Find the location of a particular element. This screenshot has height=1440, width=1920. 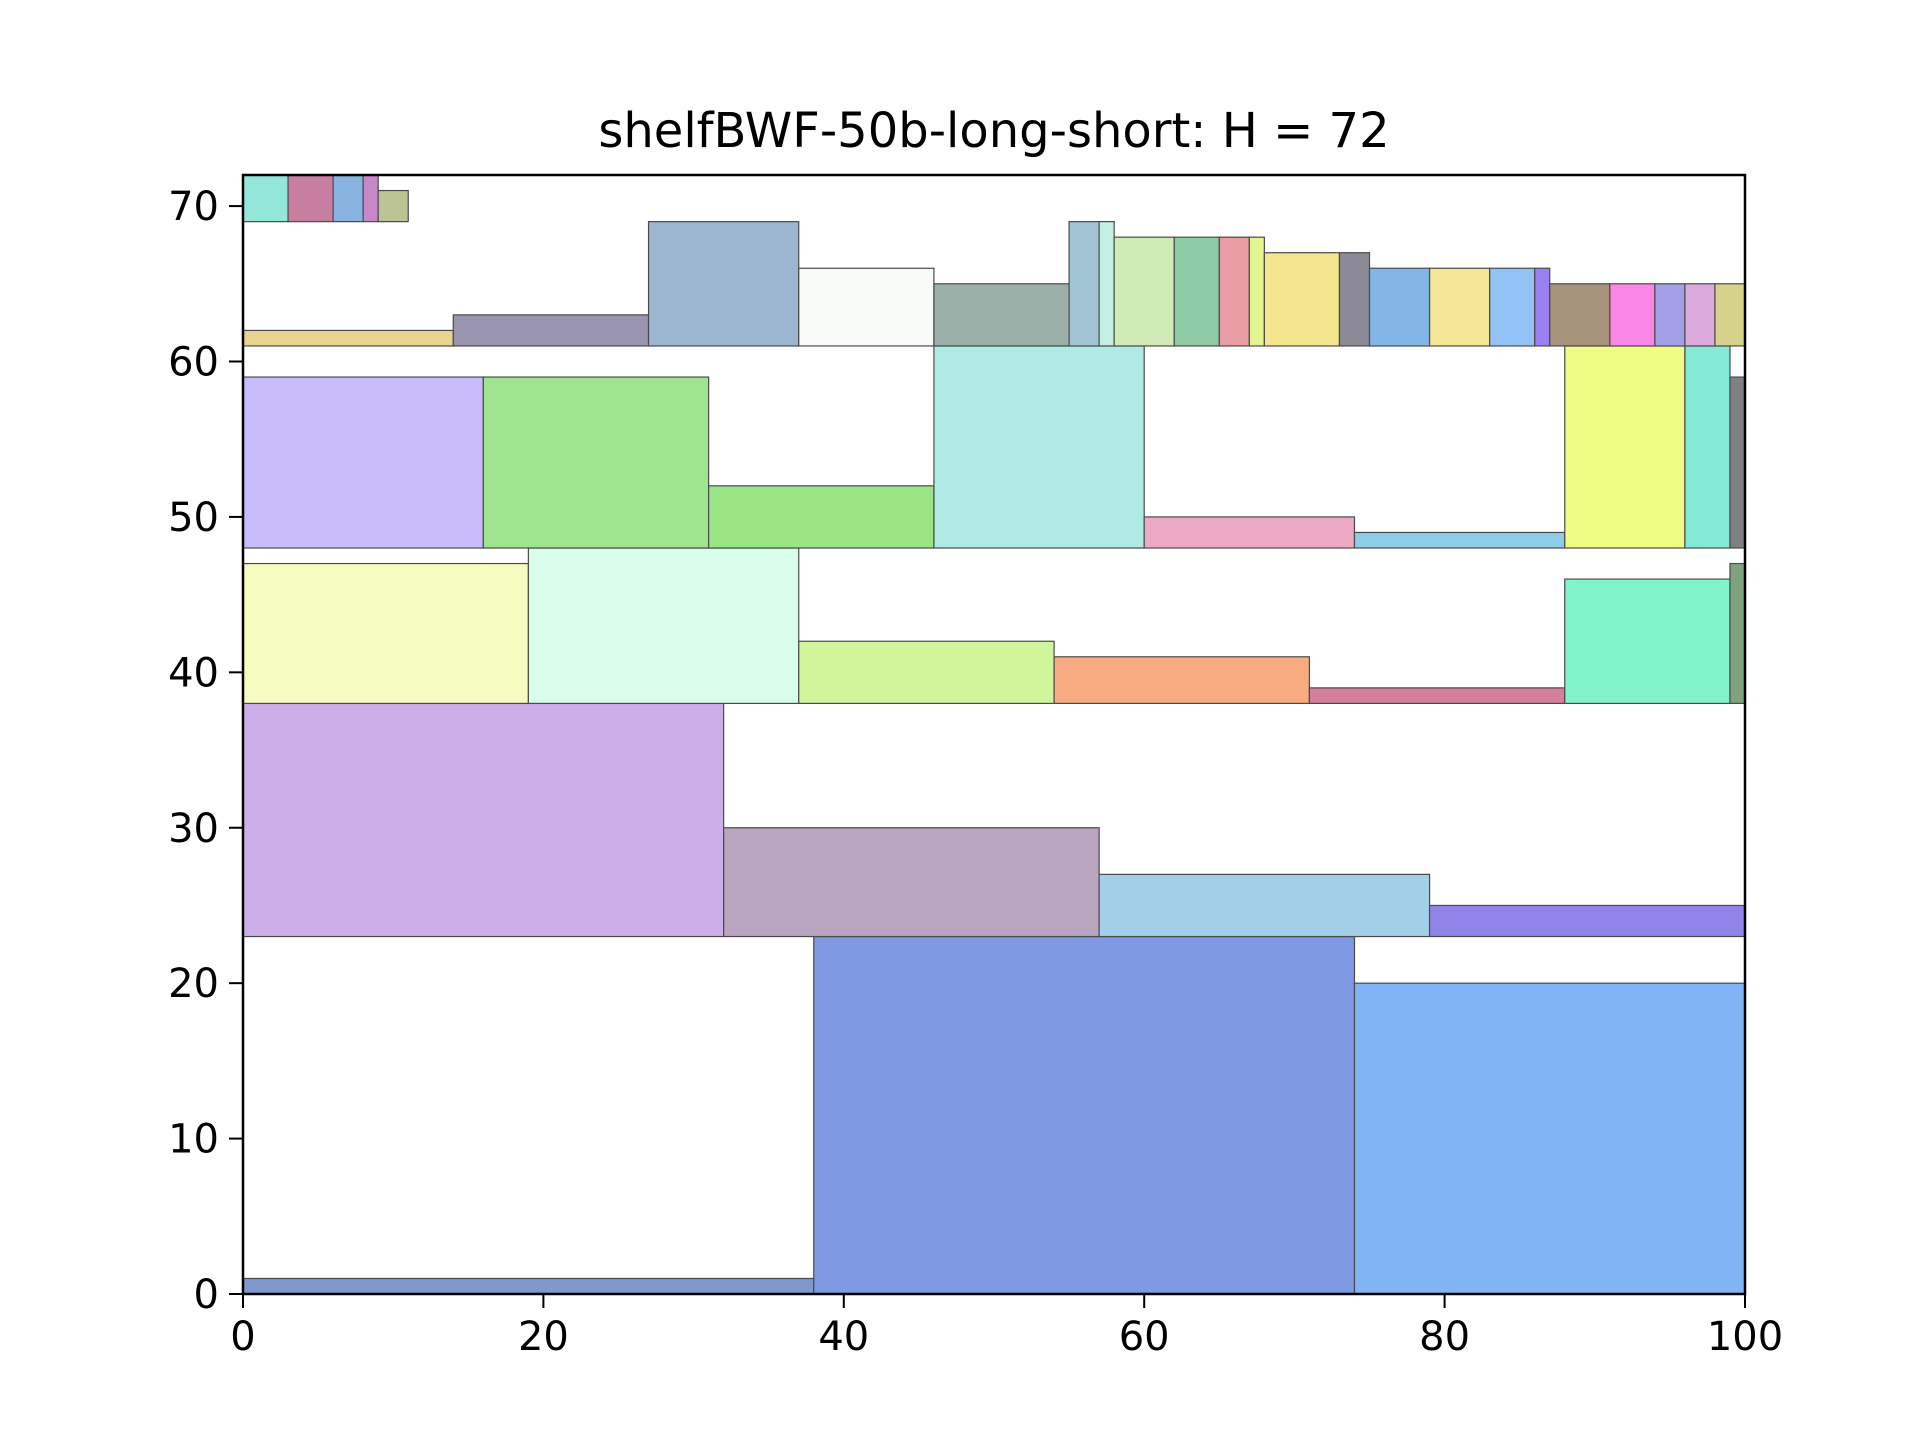

y-tick-label-6: 60 is located at coordinates (193, 363).